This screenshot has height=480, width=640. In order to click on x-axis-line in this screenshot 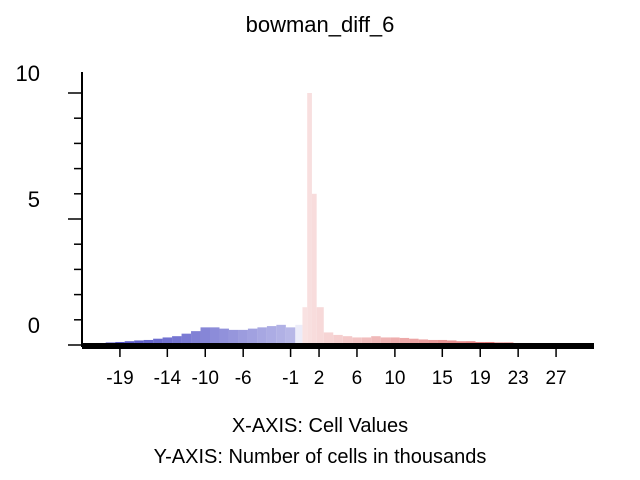, I will do `click(338, 346)`.